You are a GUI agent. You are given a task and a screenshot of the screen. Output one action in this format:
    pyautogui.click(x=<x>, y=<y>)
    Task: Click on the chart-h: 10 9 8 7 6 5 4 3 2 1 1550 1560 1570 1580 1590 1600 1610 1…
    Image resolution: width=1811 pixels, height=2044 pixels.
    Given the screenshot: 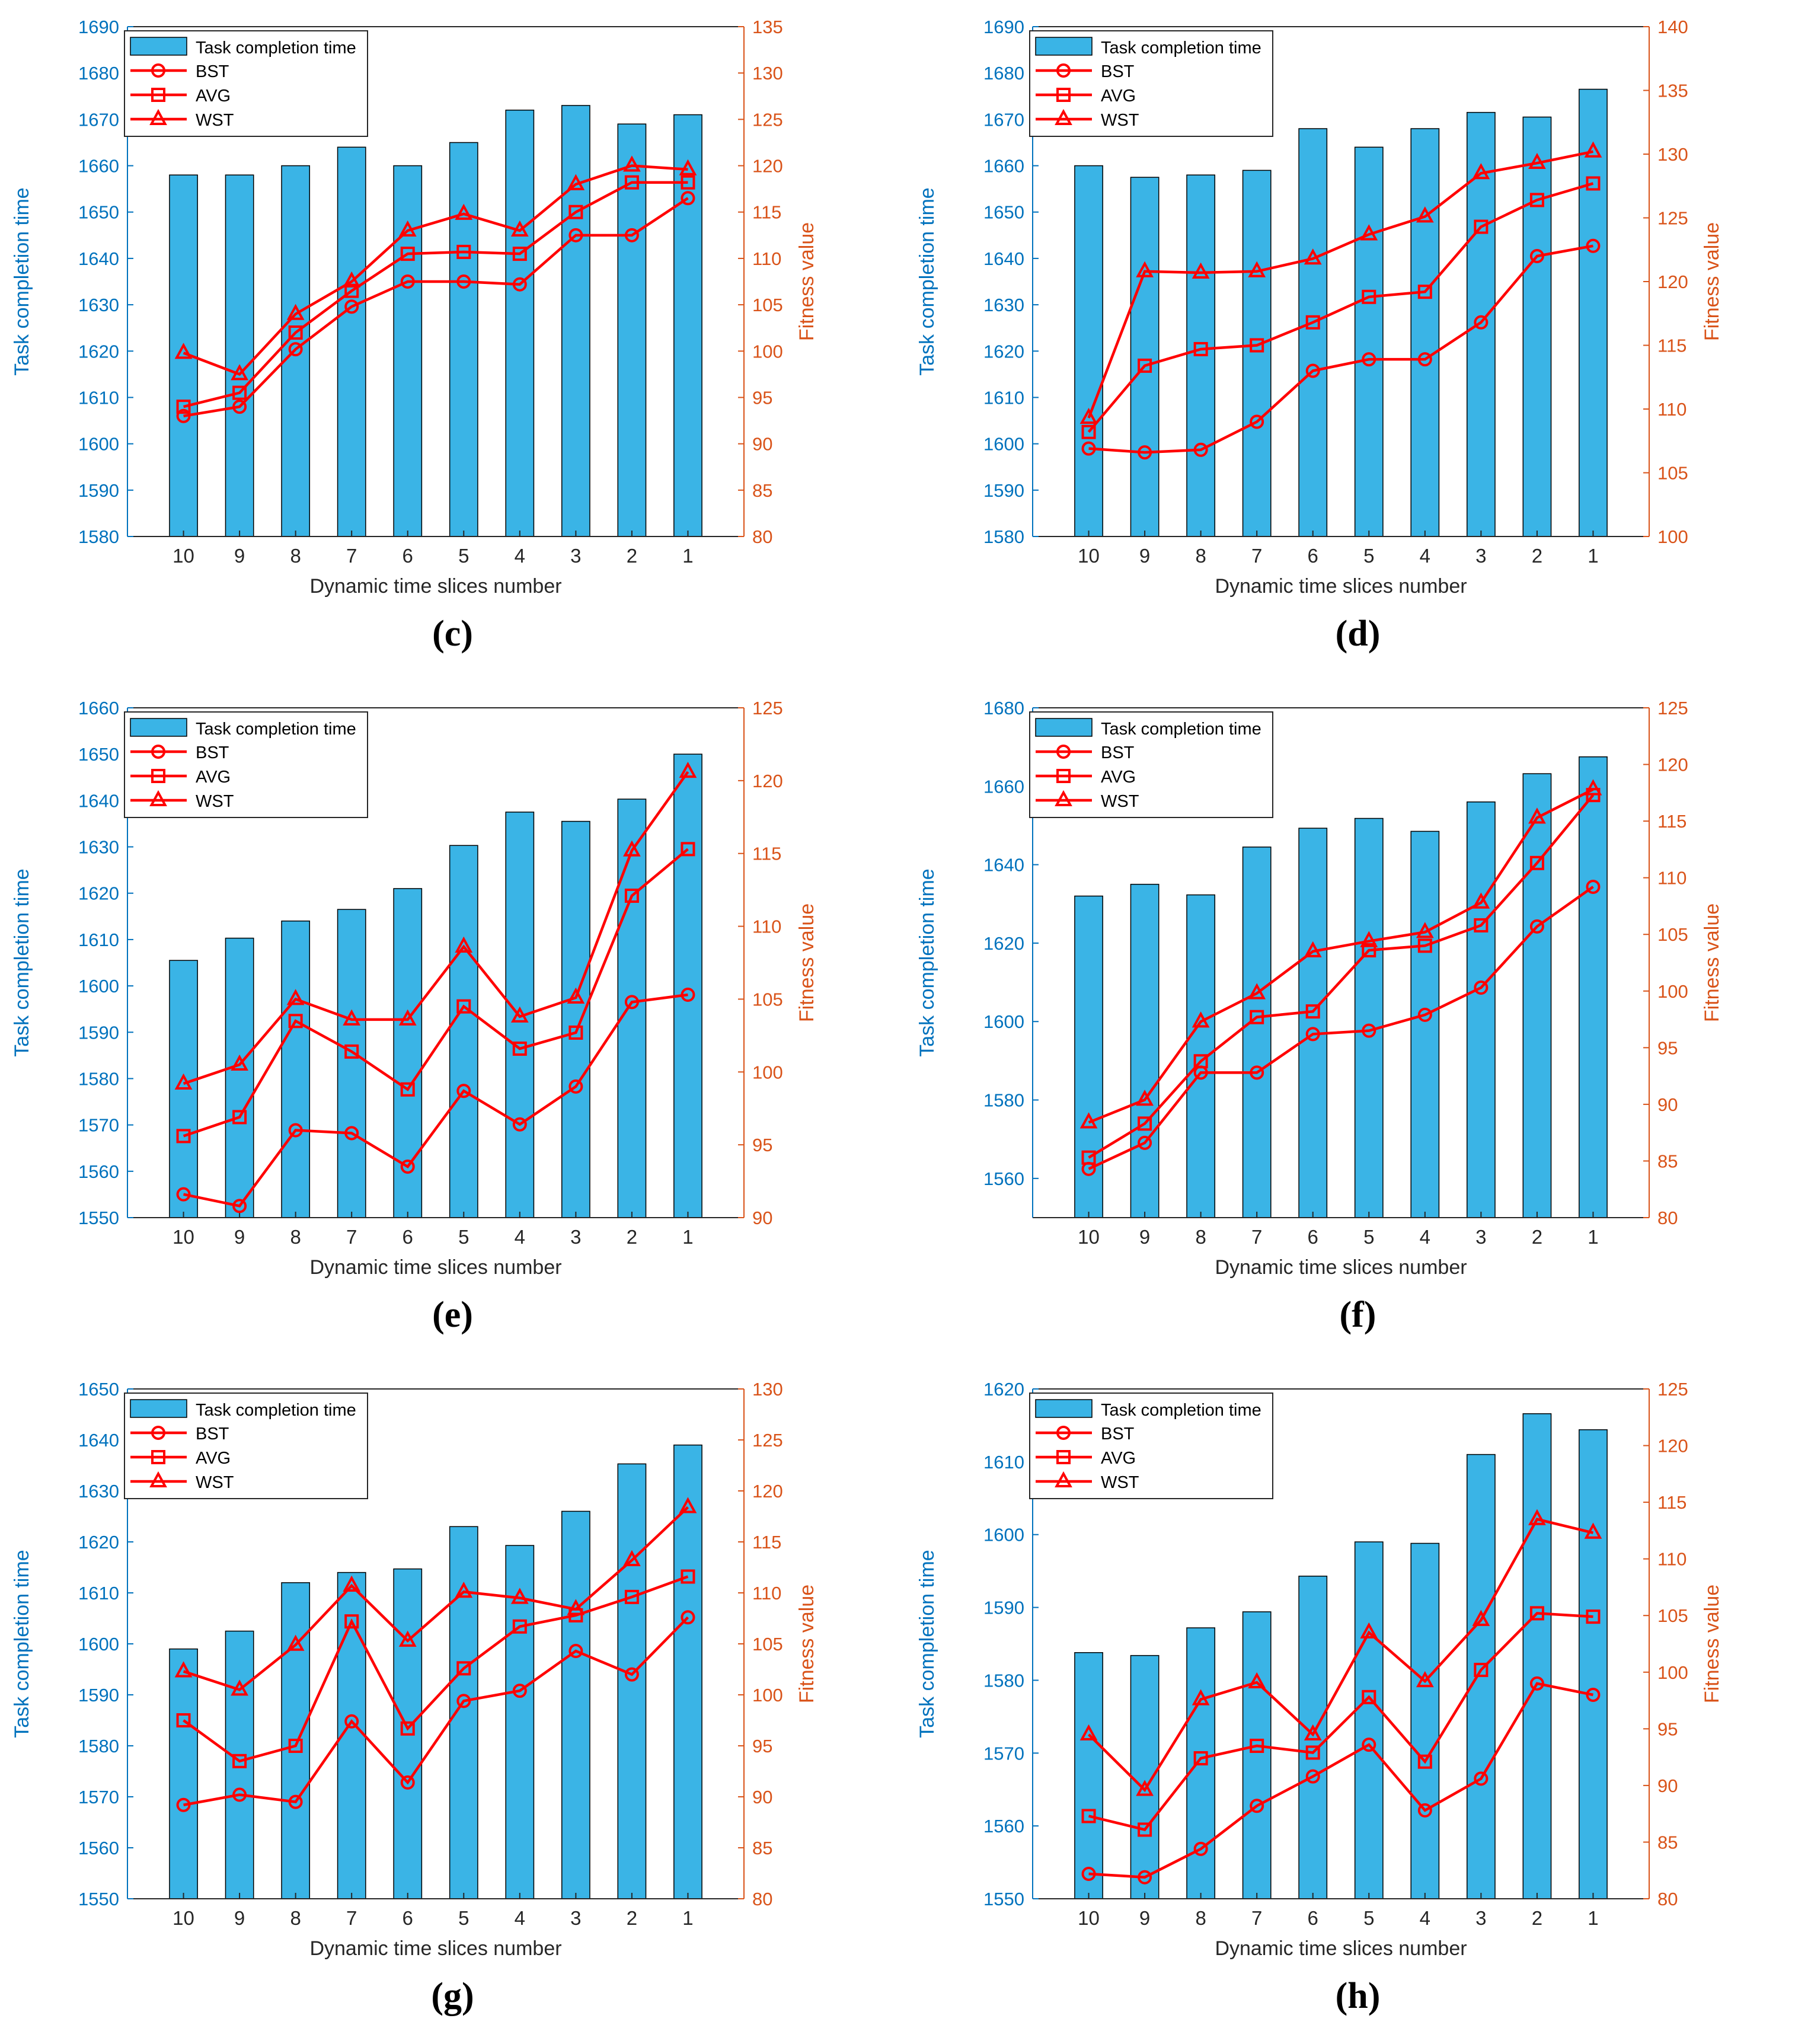 What is the action you would take?
    pyautogui.click(x=1319, y=1669)
    